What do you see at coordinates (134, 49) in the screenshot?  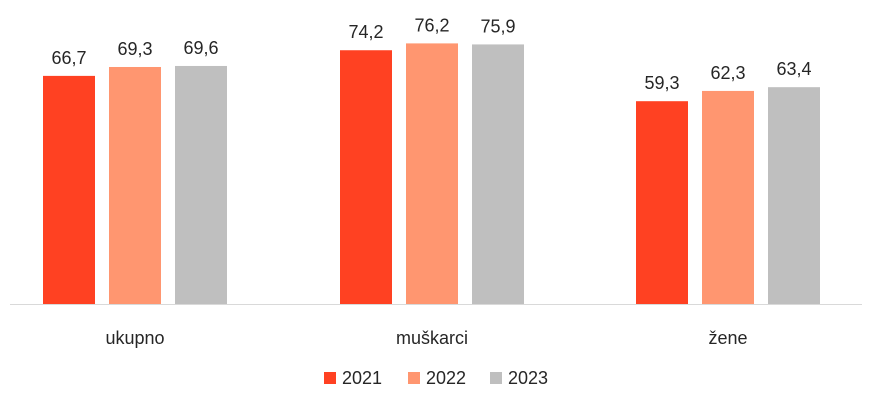 I see `value-label-2022-0: 69,3` at bounding box center [134, 49].